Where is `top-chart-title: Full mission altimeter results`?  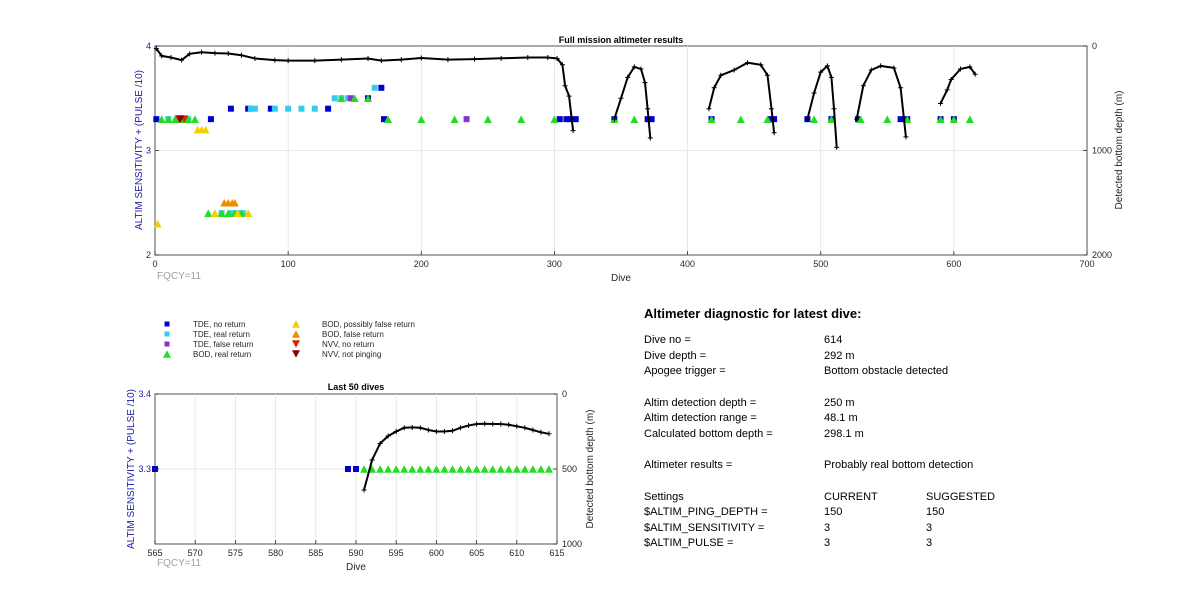 top-chart-title: Full mission altimeter results is located at coordinates (621, 40).